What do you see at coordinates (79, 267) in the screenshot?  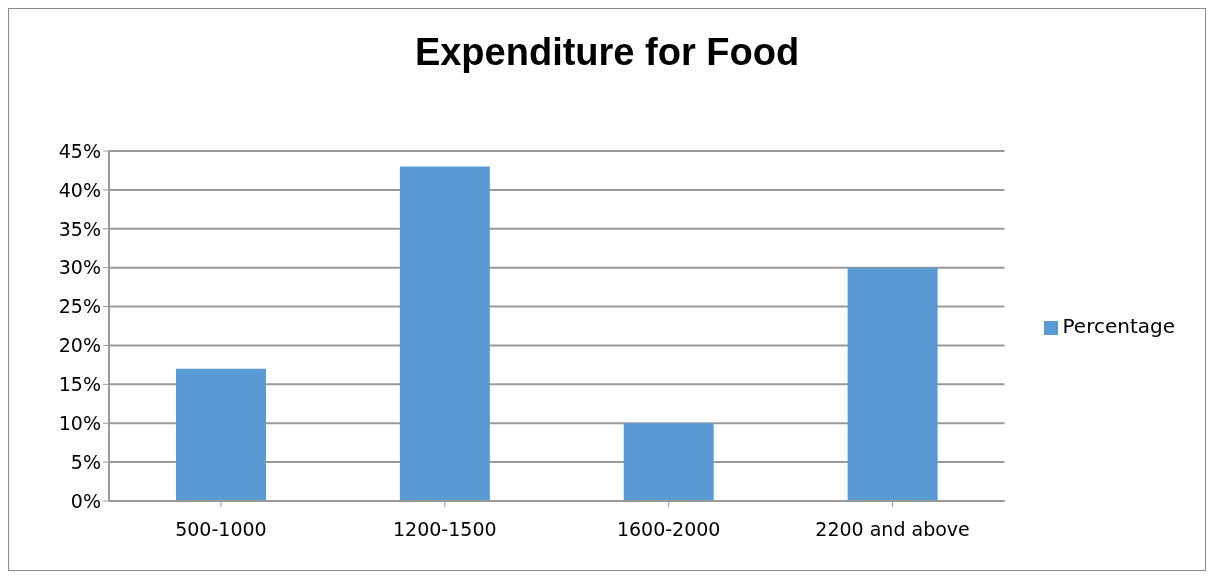 I see `y-tick-label: 30%` at bounding box center [79, 267].